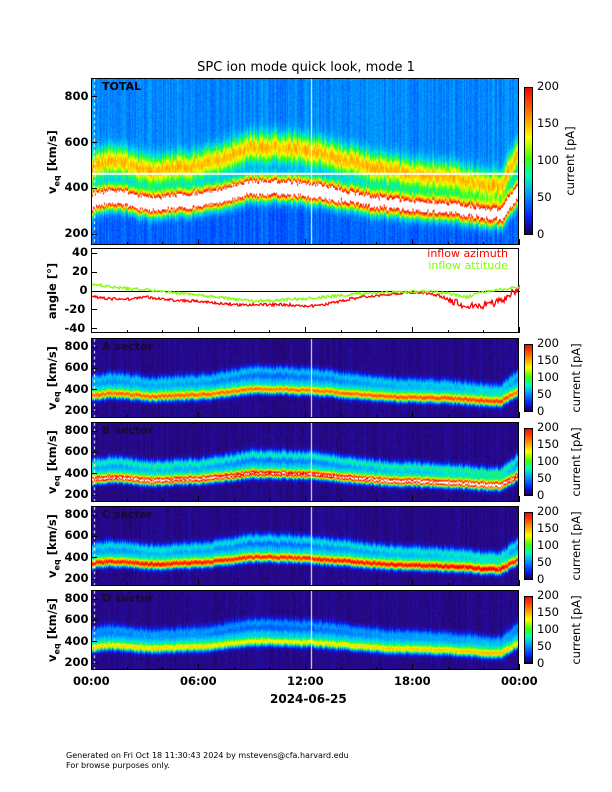 The width and height of the screenshot is (612, 792). I want to click on panel-label: B sector, so click(127, 430).